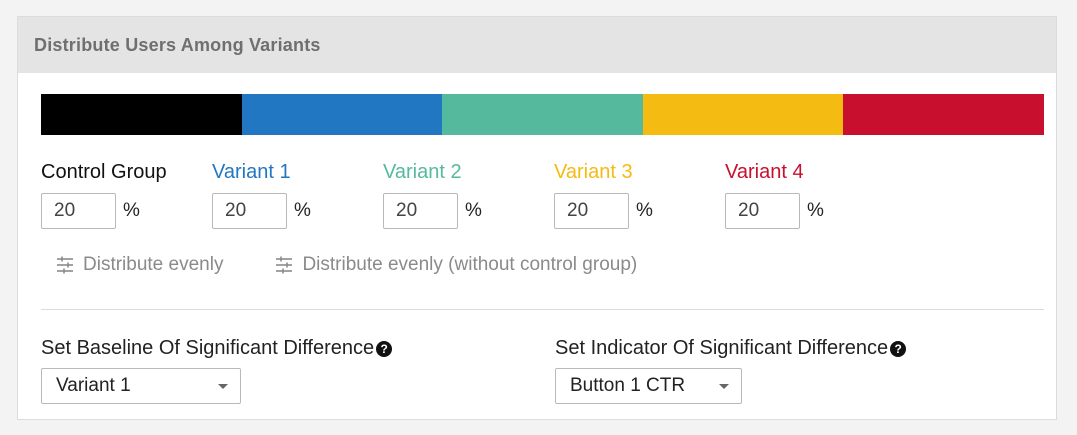 Image resolution: width=1077 pixels, height=435 pixels. I want to click on variant-4: Variant 4 %, so click(810, 194).